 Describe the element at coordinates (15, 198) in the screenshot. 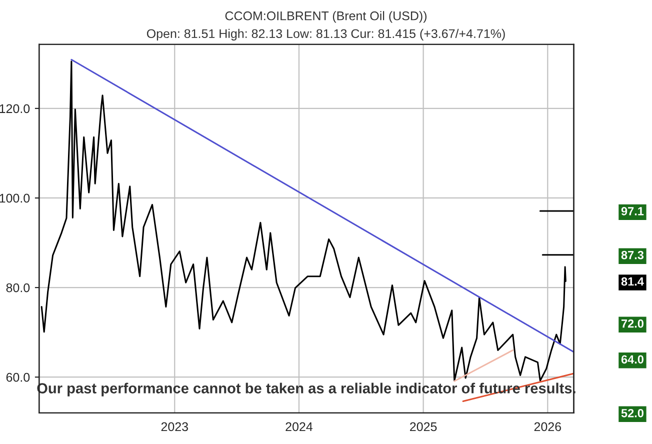

I see `y-tick-label: 100.0` at that location.